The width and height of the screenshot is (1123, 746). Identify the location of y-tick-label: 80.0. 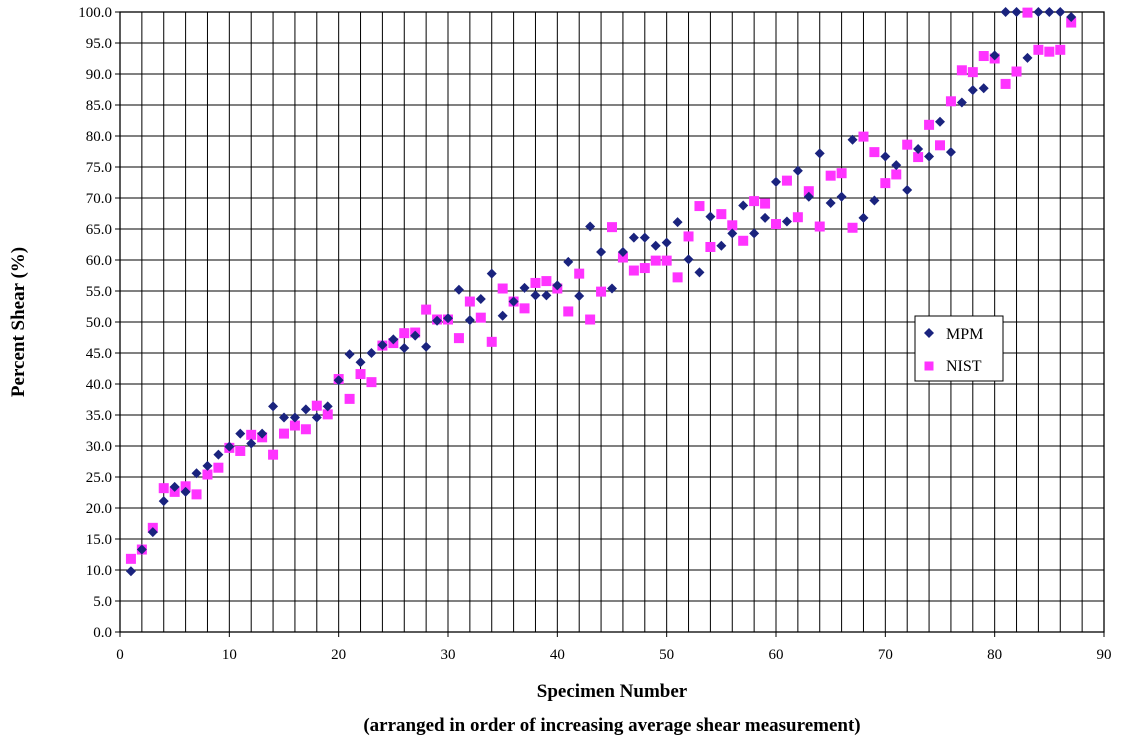
(99, 137).